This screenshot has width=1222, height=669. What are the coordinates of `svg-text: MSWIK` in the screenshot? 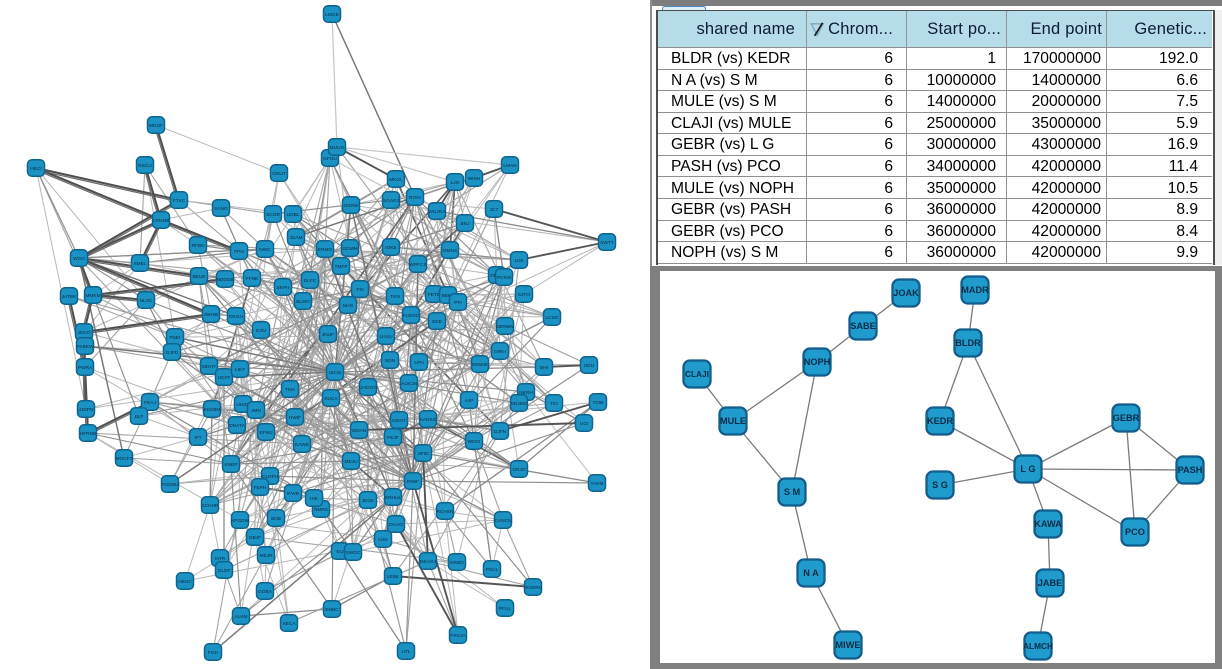 It's located at (480, 365).